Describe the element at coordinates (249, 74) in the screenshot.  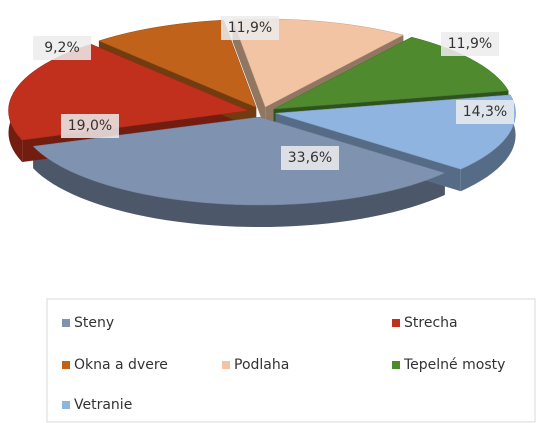
I see `slice-wall` at that location.